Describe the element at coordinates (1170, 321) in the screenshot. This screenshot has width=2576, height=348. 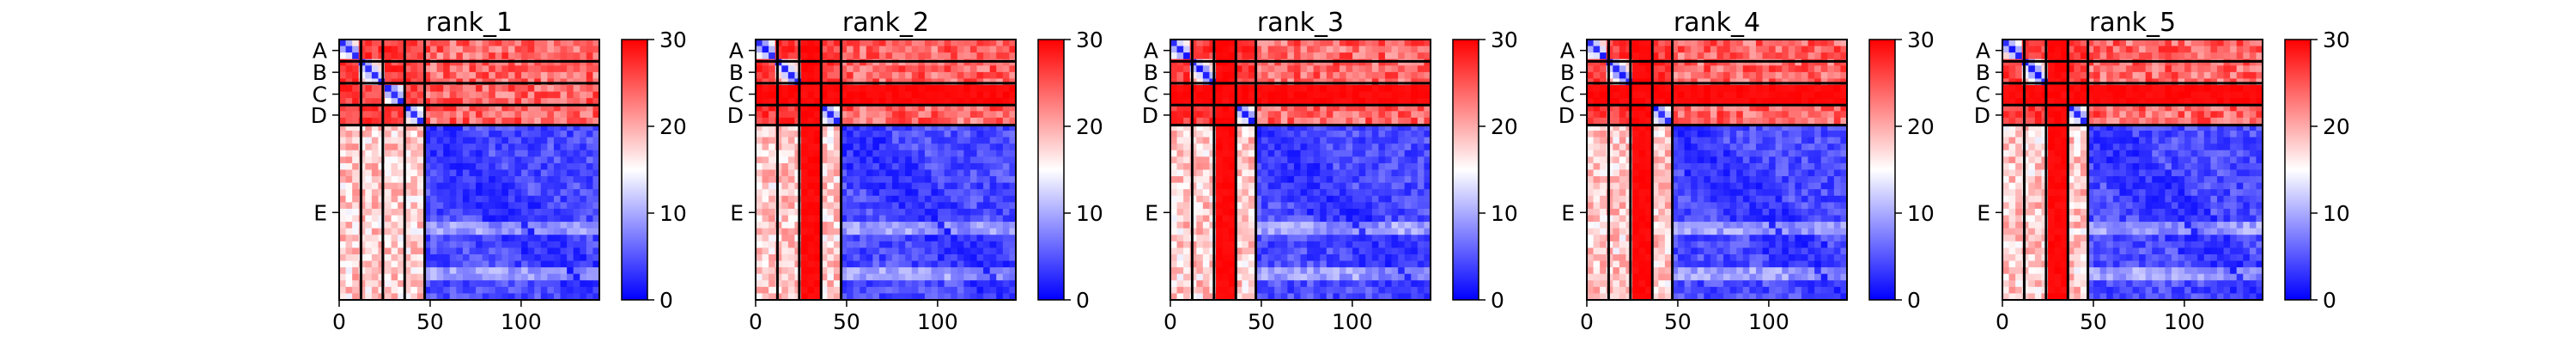
I see `x-tick-label: 0` at that location.